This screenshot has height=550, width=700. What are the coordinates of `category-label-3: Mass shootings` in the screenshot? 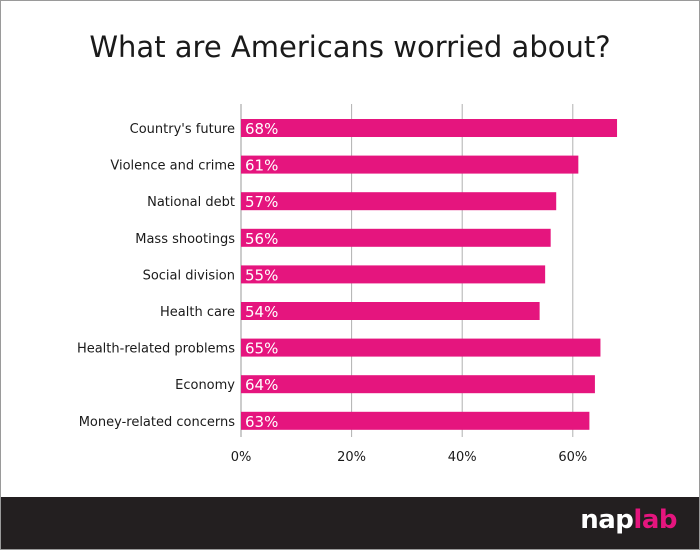 It's located at (185, 239).